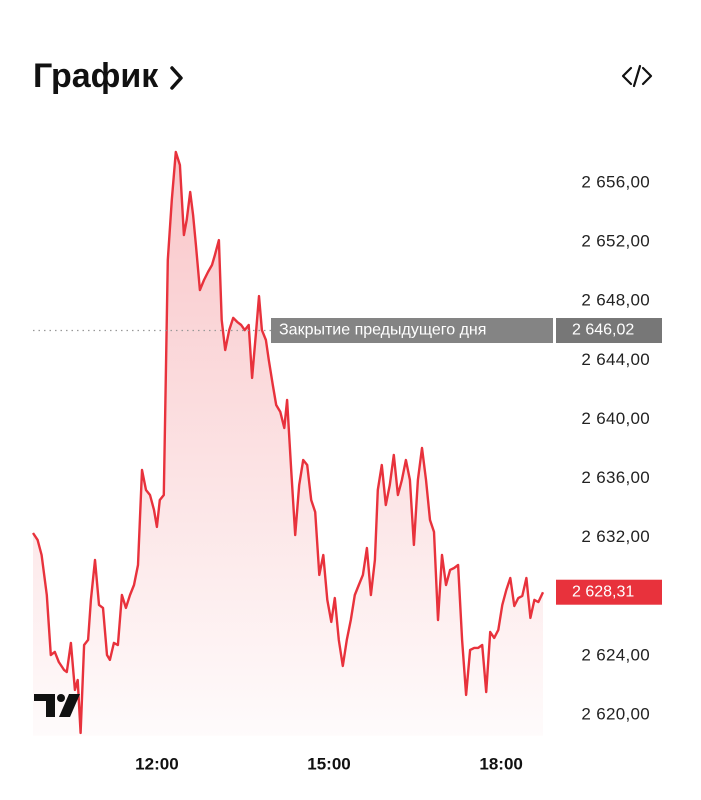 This screenshot has height=800, width=701. Describe the element at coordinates (603, 330) in the screenshot. I see `reference-value-label: 2 646,02` at that location.